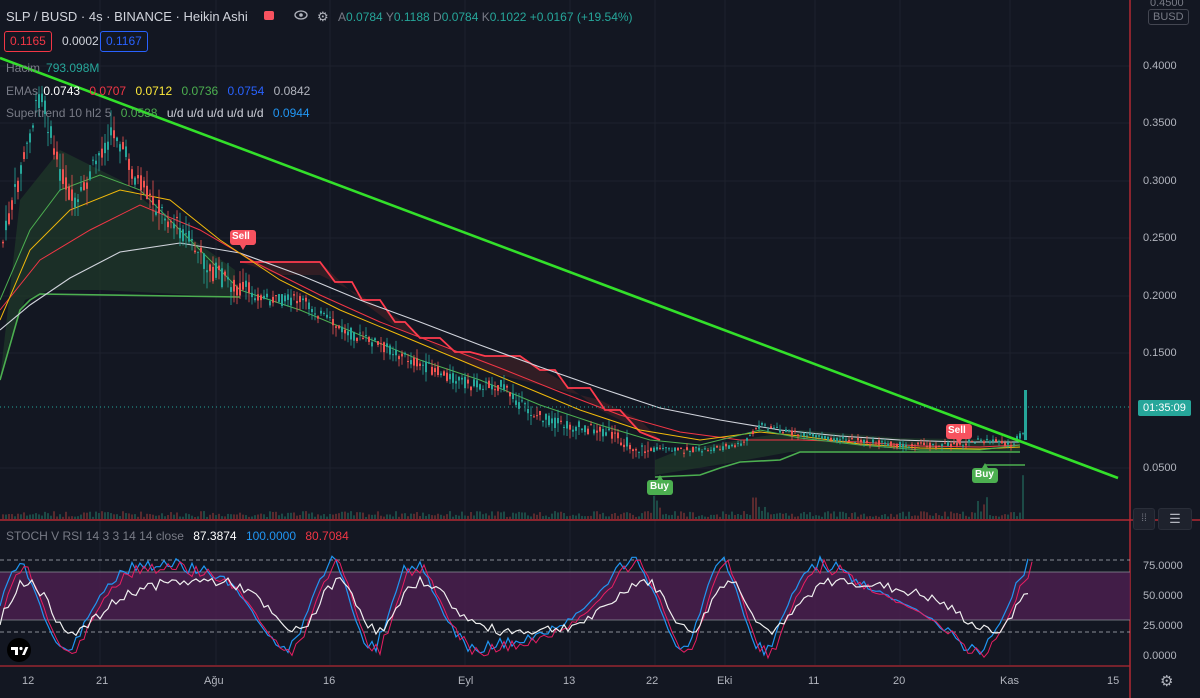 The height and width of the screenshot is (698, 1200). Describe the element at coordinates (1164, 408) in the screenshot. I see `candle-countdown: 01:35:09` at that location.